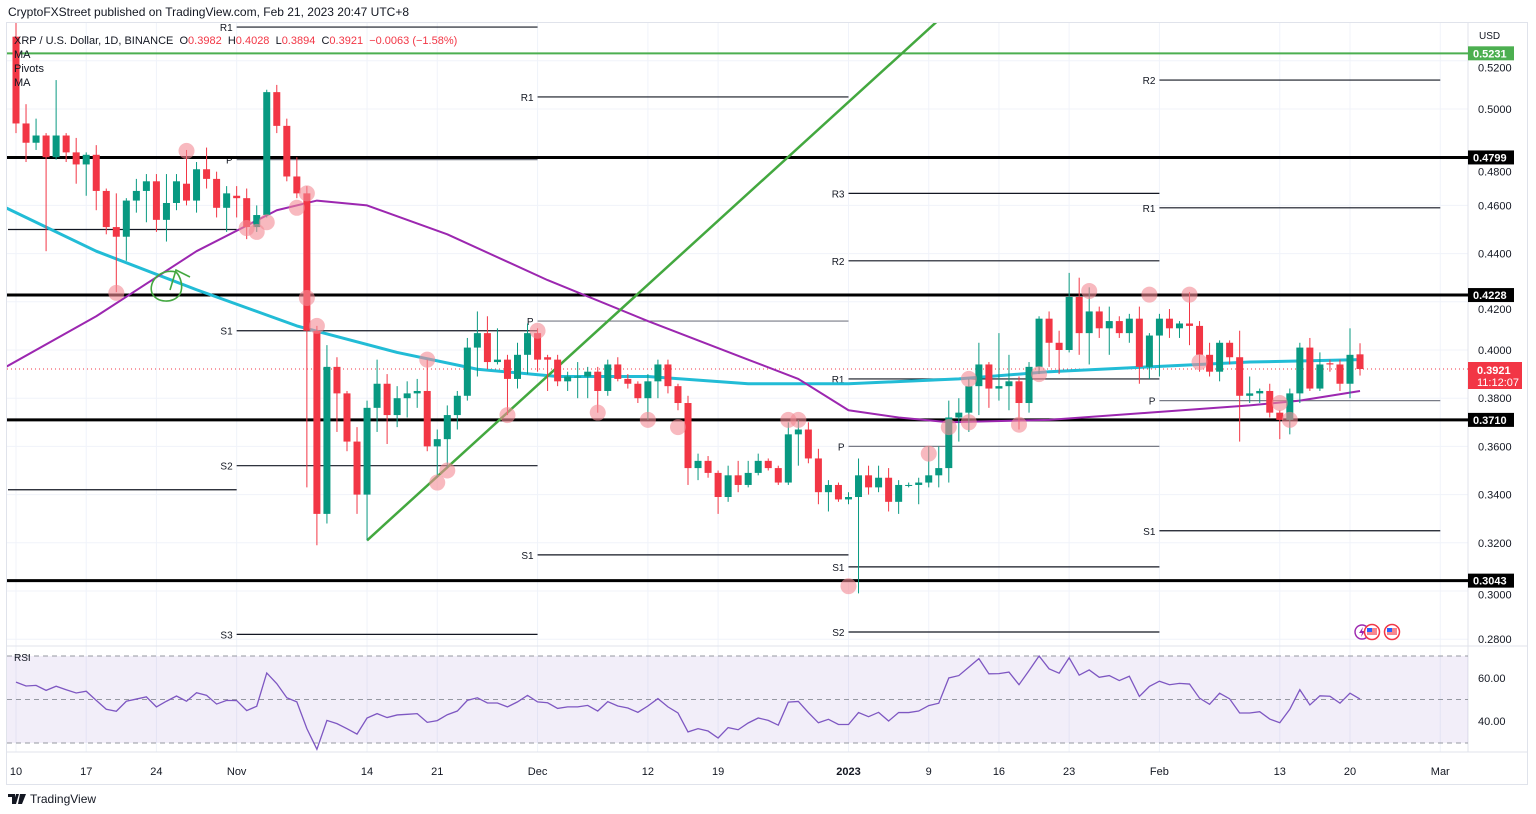  Describe the element at coordinates (1495, 640) in the screenshot. I see `price-tick-label: 0.2800` at that location.